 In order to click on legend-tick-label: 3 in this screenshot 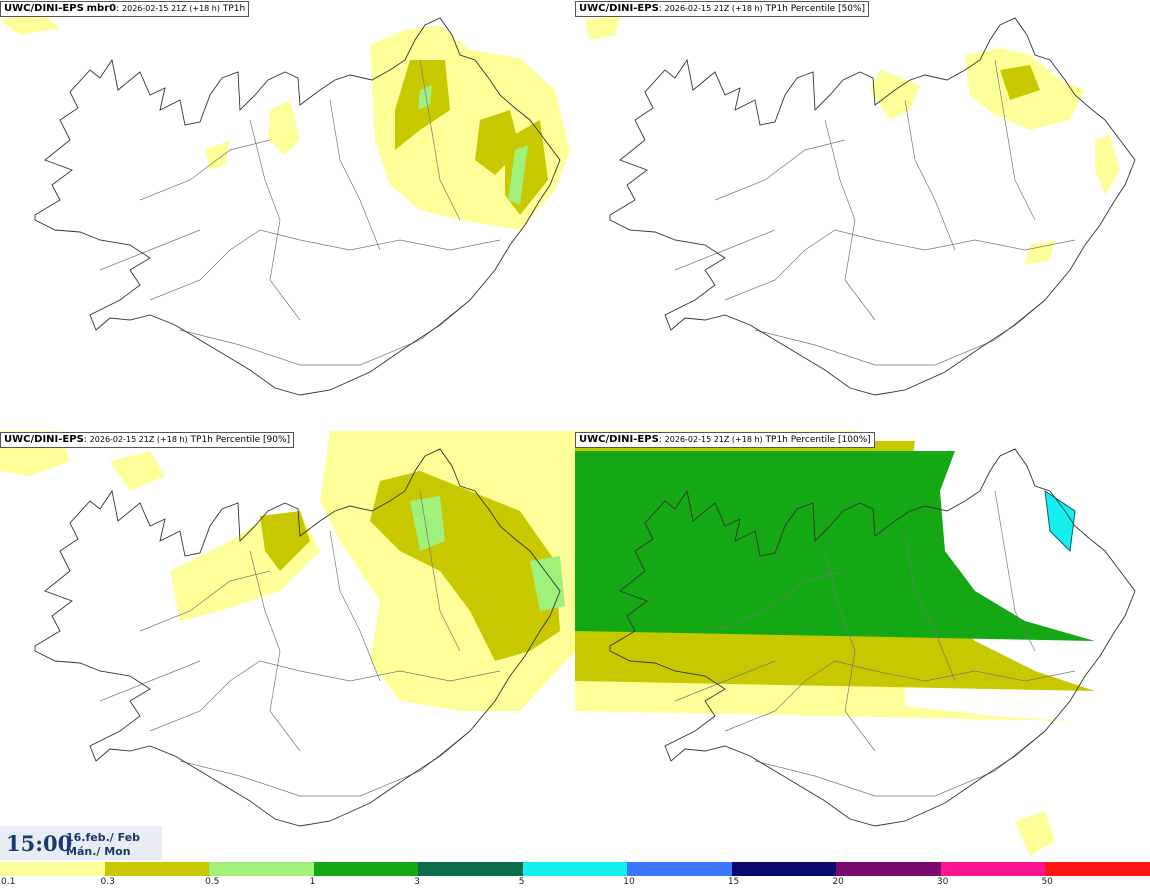, I will do `click(417, 882)`.